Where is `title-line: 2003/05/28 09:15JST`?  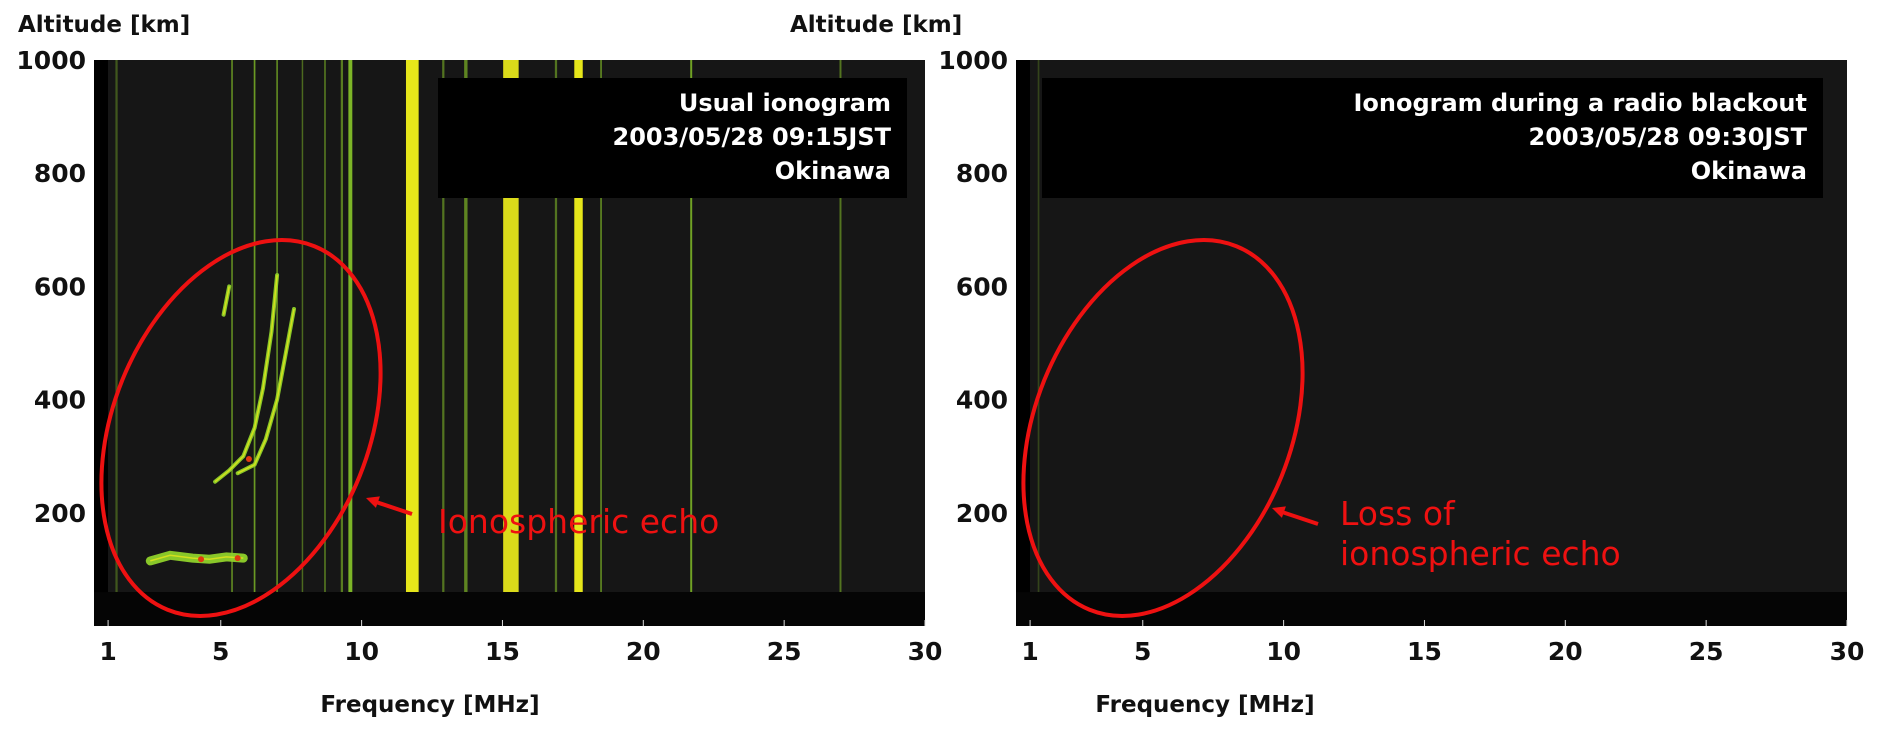
title-line: 2003/05/28 09:15JST is located at coordinates (752, 137).